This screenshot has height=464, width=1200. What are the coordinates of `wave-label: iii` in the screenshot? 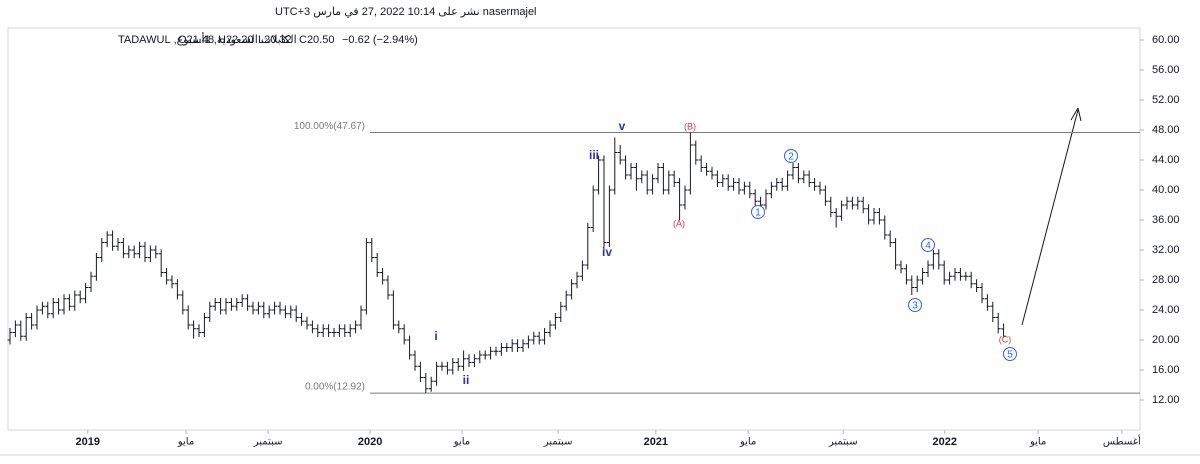 It's located at (594, 155).